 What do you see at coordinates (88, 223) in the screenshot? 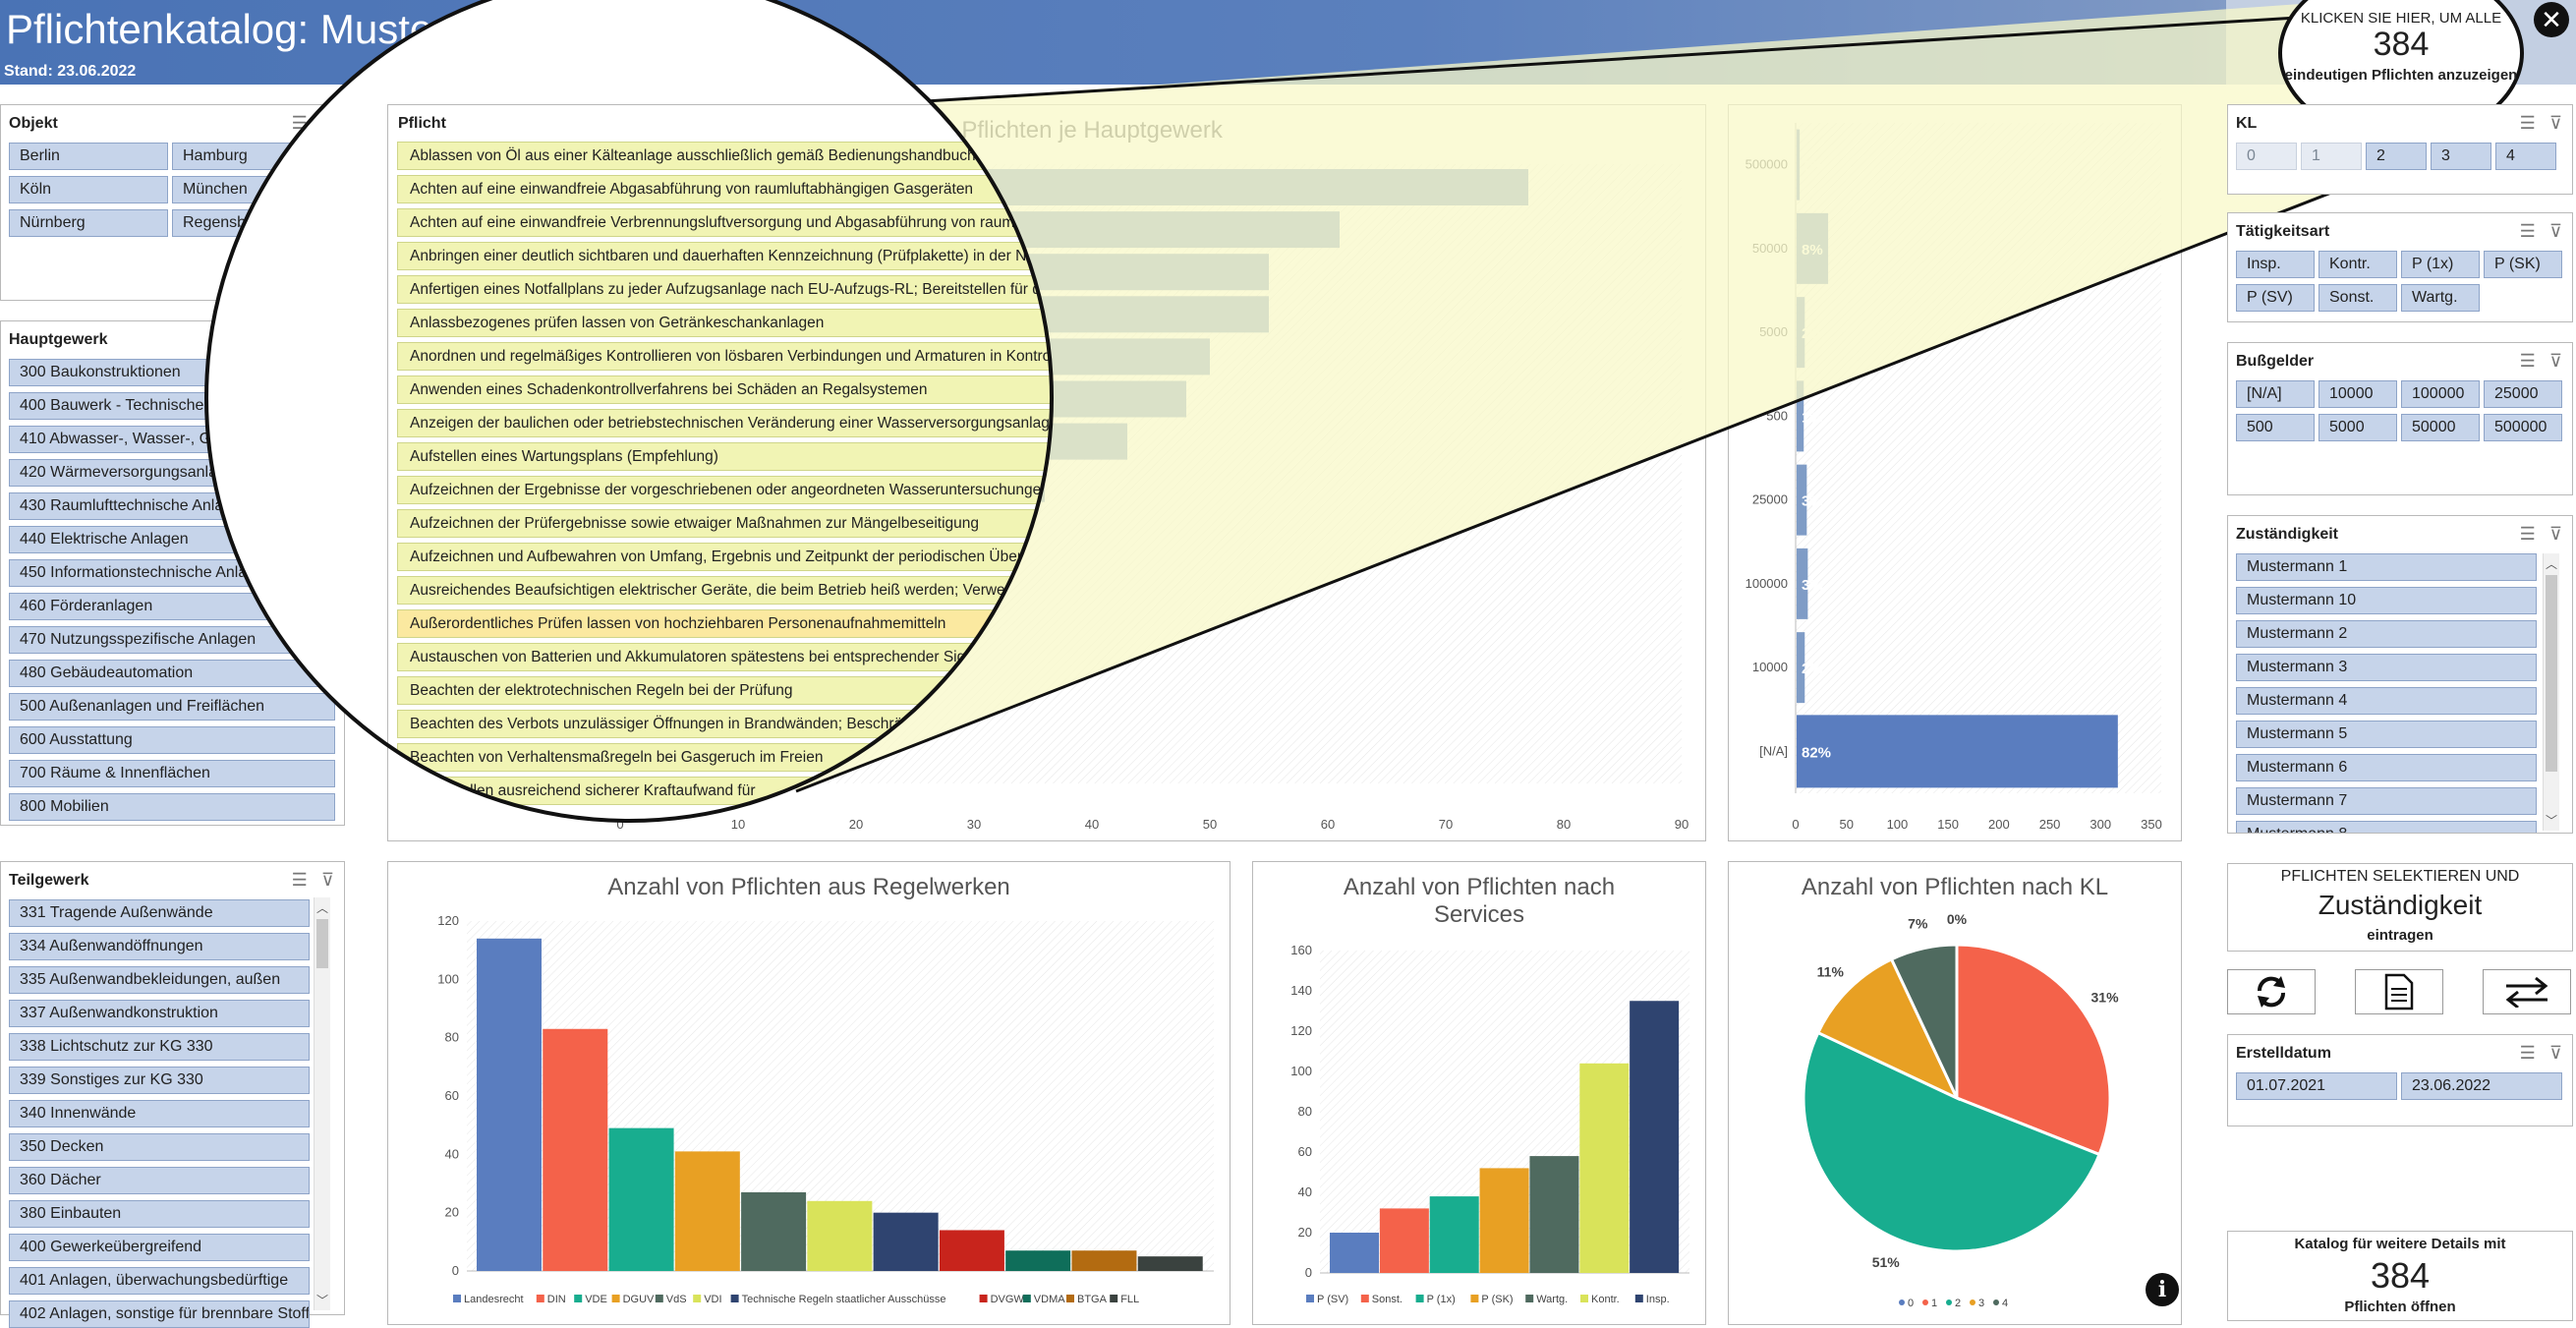
I see `objekt-item: Nürnberg` at bounding box center [88, 223].